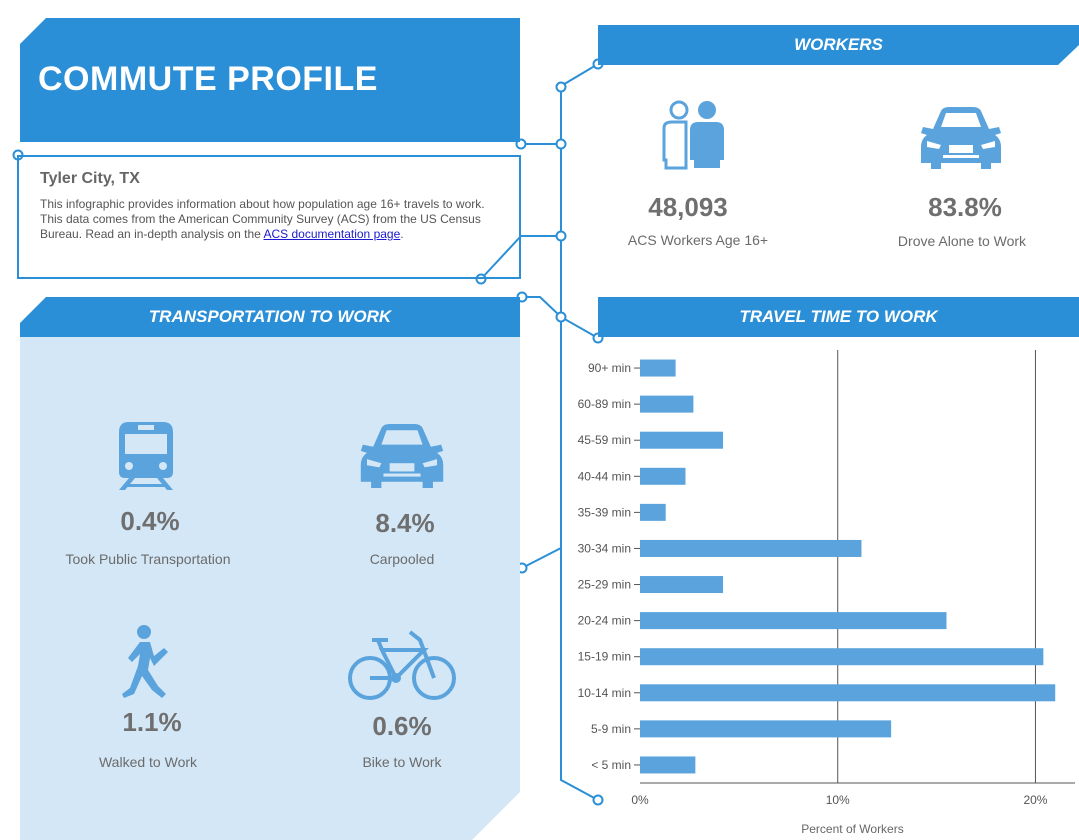 The height and width of the screenshot is (840, 1079). I want to click on x-tick-label: 0%, so click(640, 800).